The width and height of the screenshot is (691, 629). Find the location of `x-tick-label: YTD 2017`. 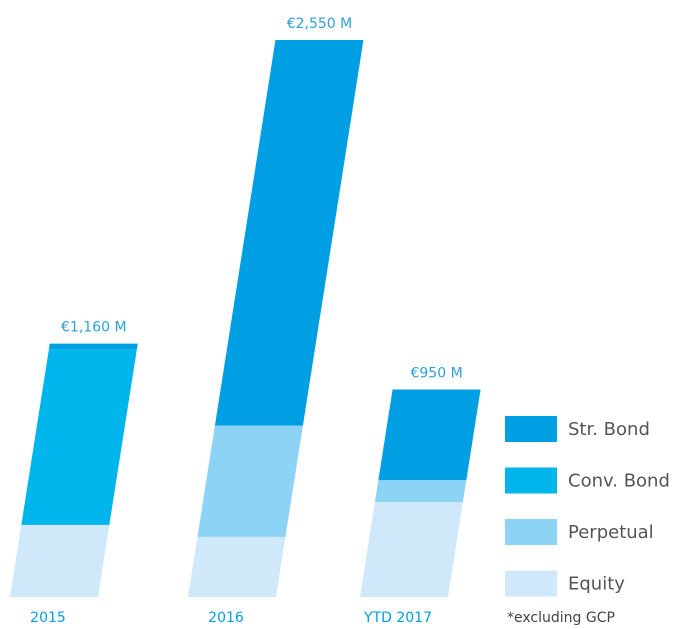

x-tick-label: YTD 2017 is located at coordinates (397, 618).